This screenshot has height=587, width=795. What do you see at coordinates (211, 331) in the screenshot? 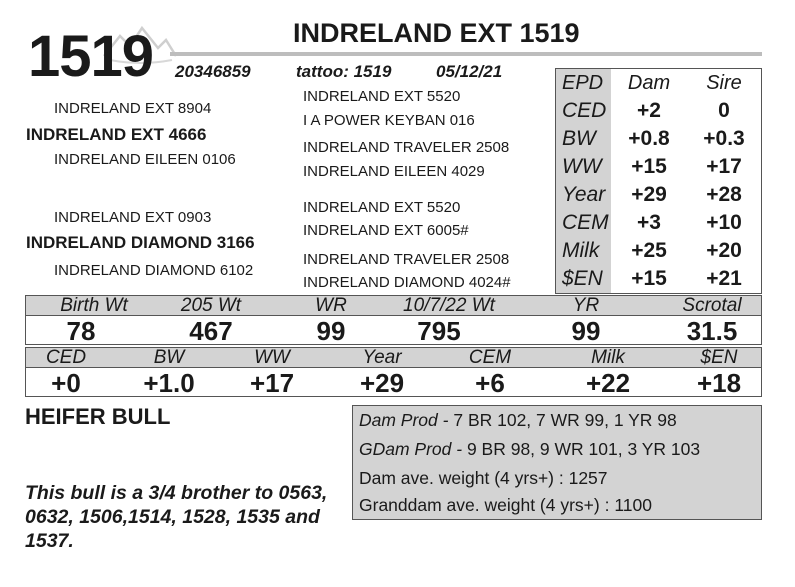
I see `perf-value: 467` at bounding box center [211, 331].